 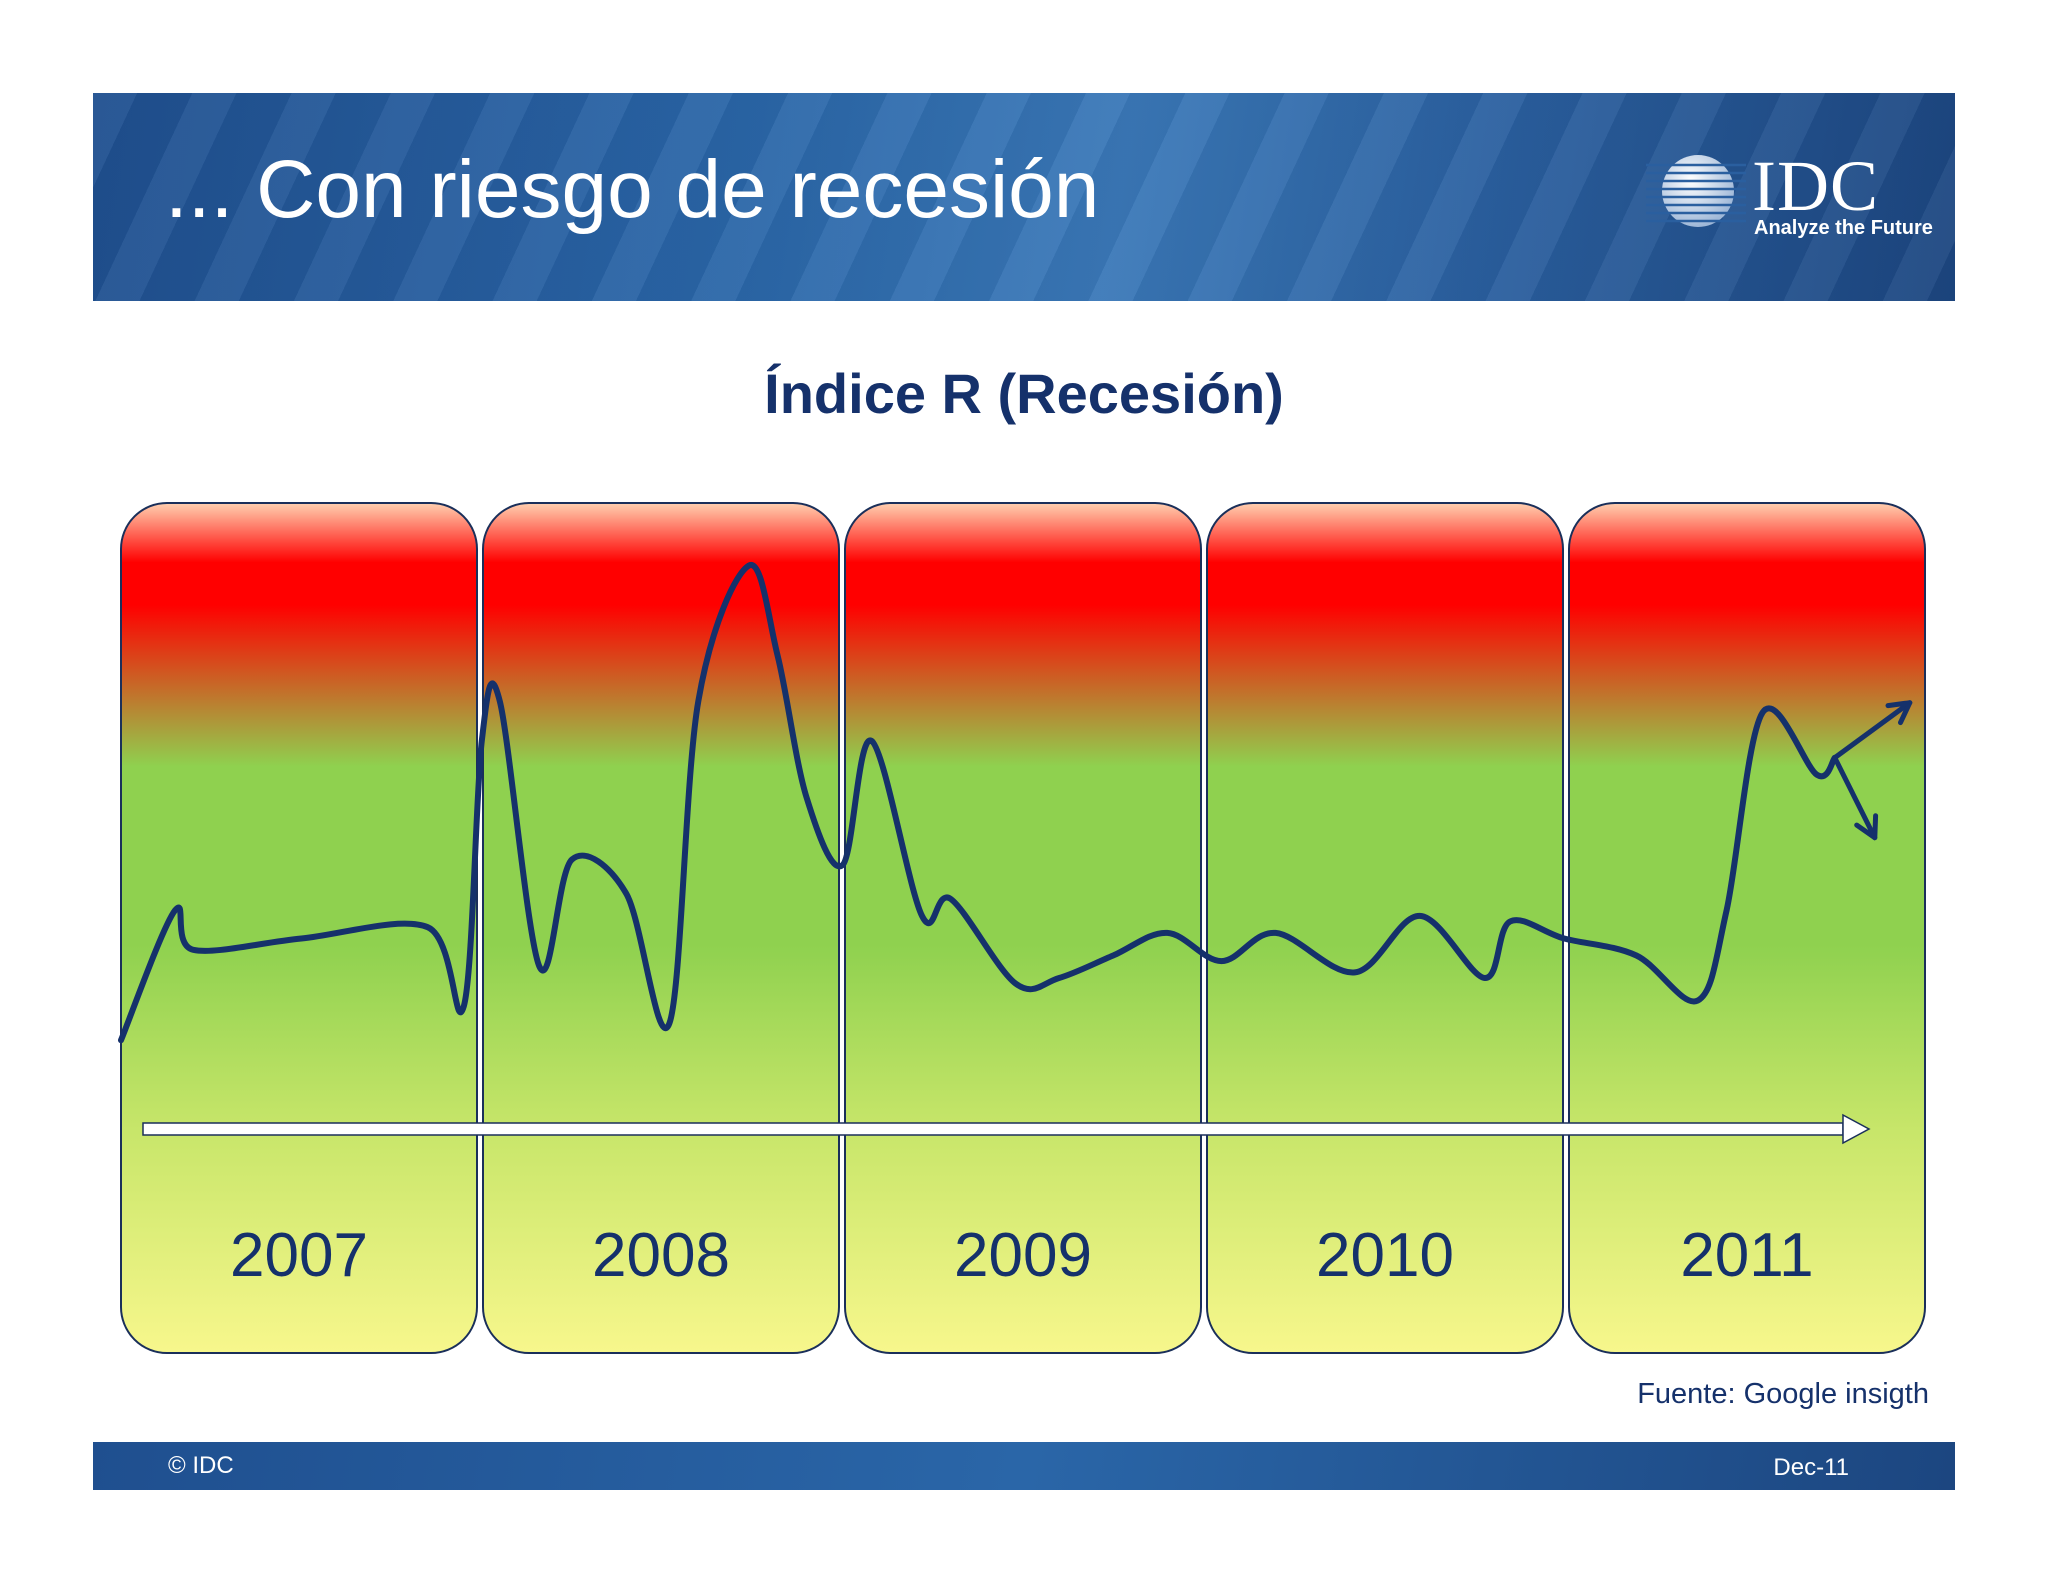 I want to click on timeline-arrow-head, so click(x=1856, y=1129).